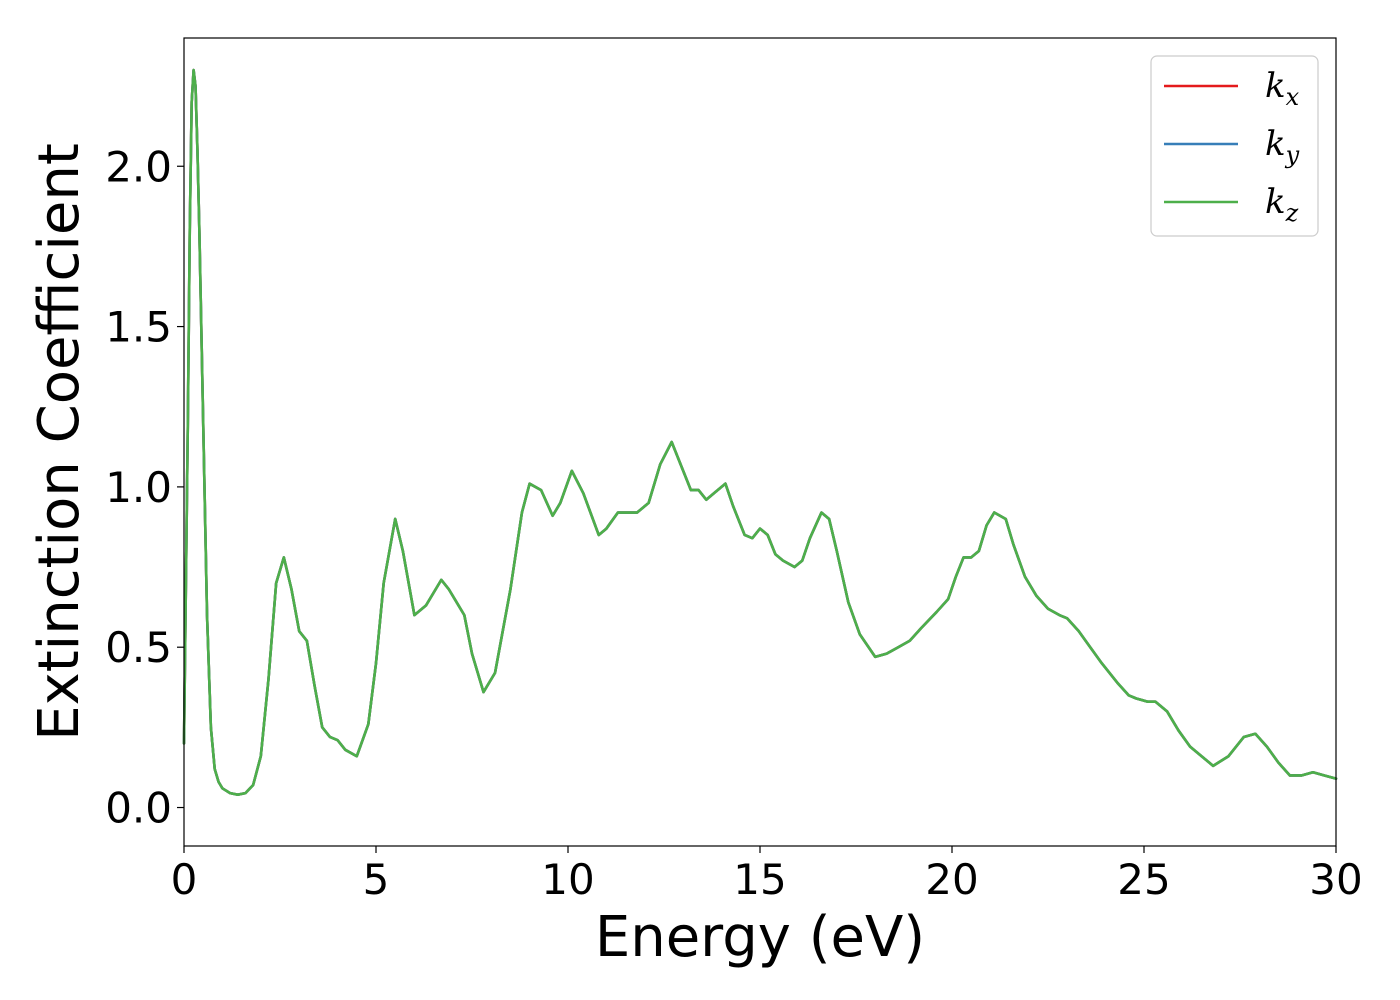  I want to click on legend-label-kz: kz, so click(1282, 204).